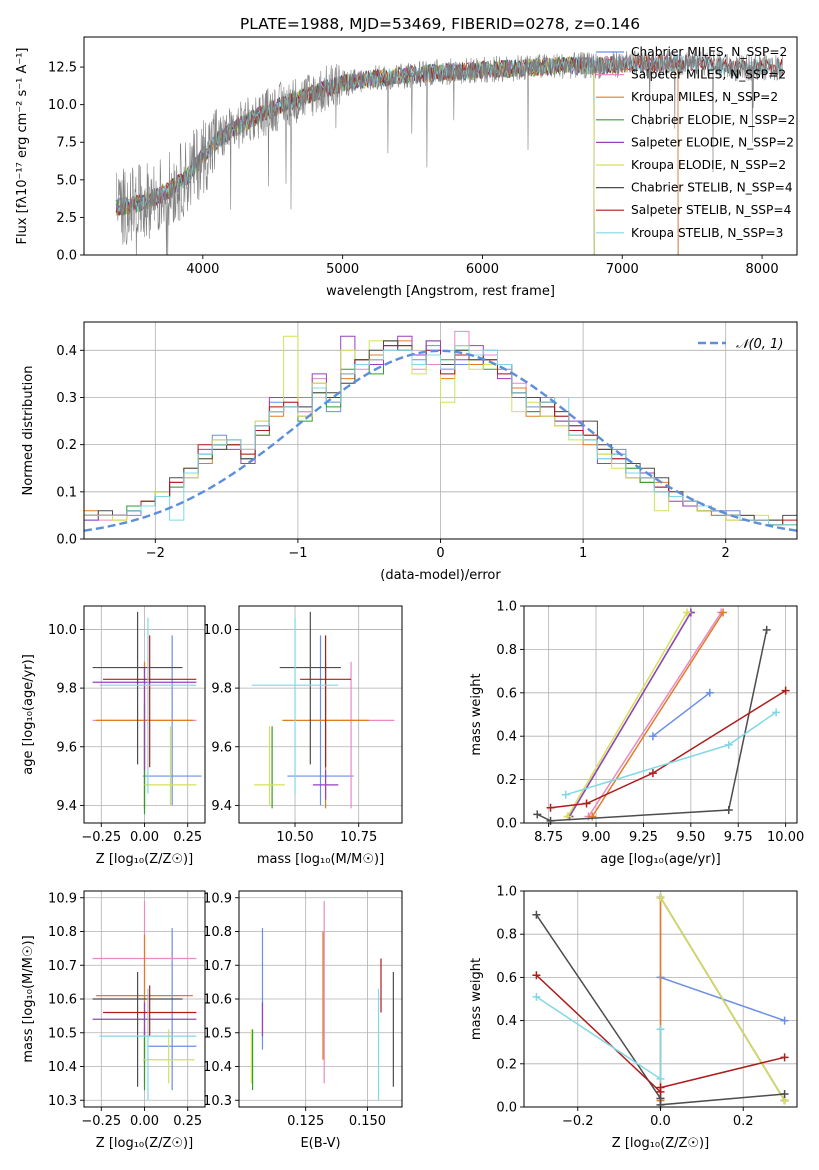  I want to click on x-axis-label: wavelength [Angstrom, rest frame], so click(440, 291).